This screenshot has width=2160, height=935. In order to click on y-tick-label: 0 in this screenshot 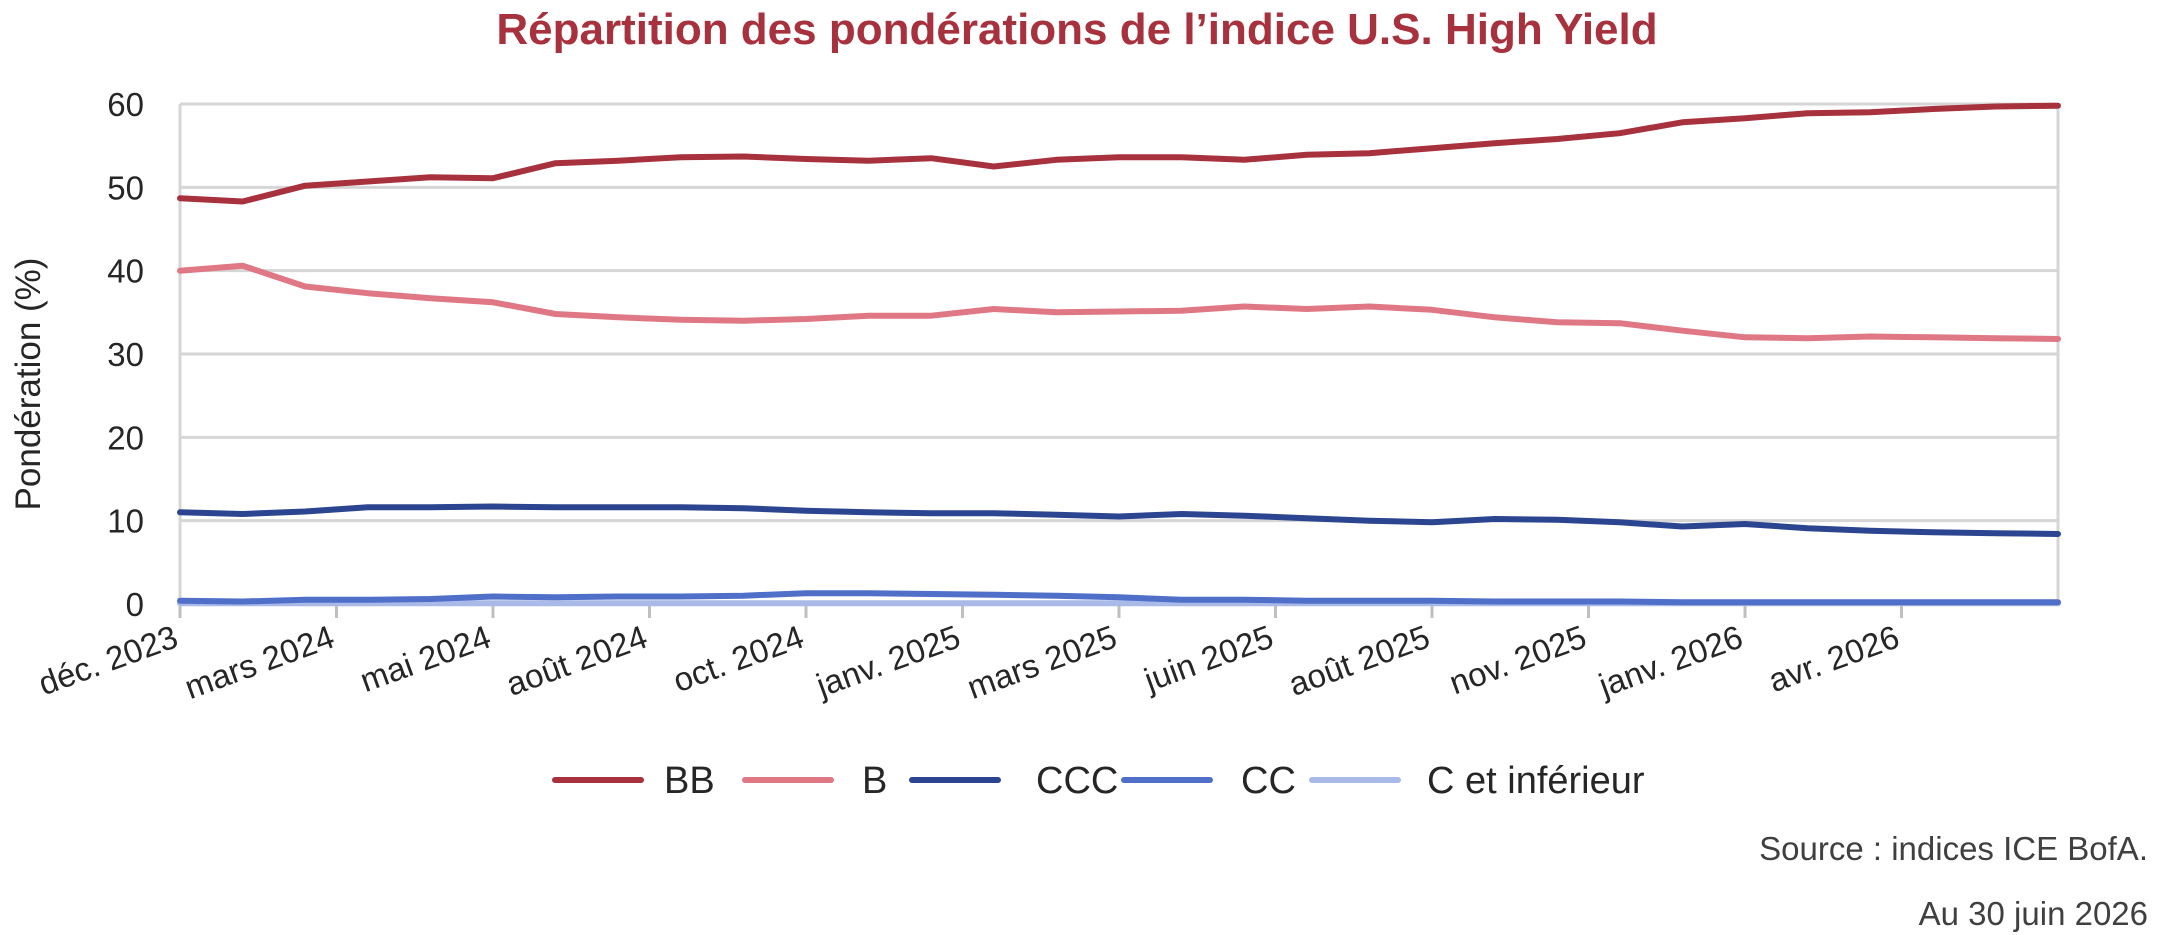, I will do `click(135, 604)`.